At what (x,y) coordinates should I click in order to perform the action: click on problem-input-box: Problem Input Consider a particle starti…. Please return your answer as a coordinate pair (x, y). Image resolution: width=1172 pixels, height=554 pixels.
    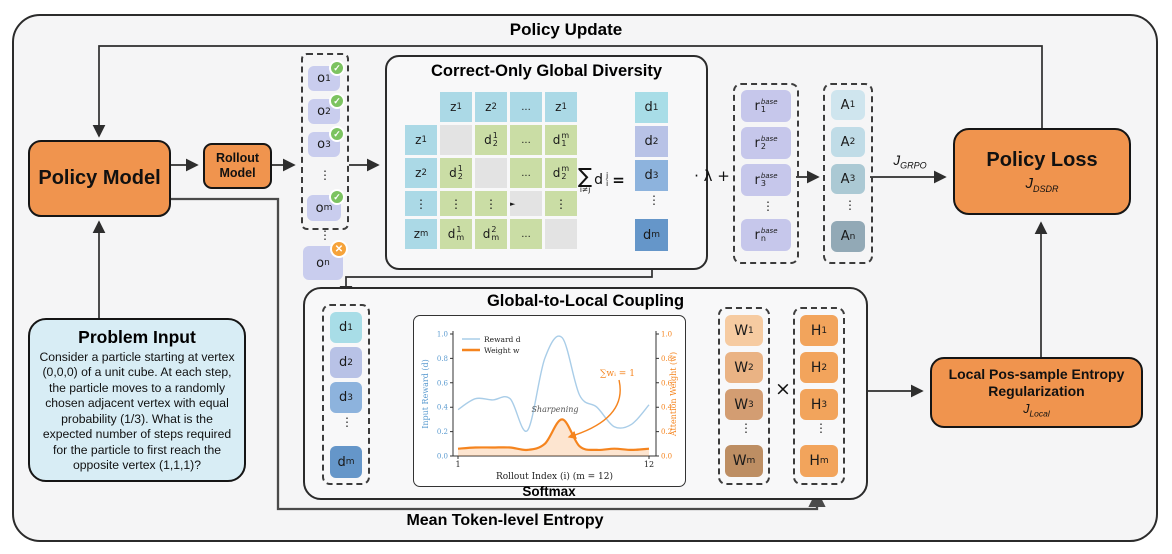
    Looking at the image, I should click on (137, 400).